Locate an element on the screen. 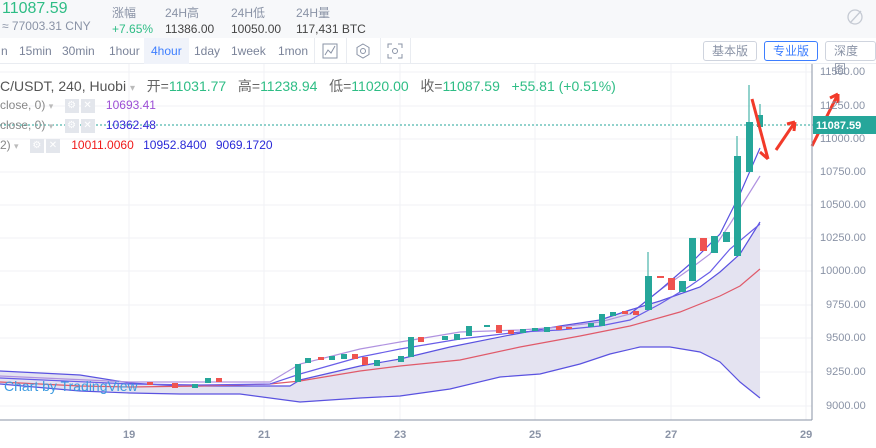 The width and height of the screenshot is (876, 448). interval-15min: 15min is located at coordinates (35, 51).